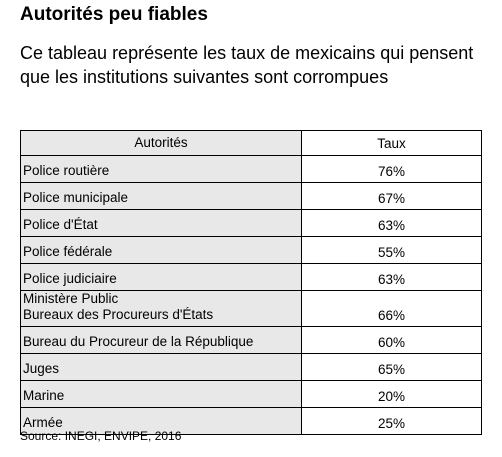 The width and height of the screenshot is (502, 457). Describe the element at coordinates (391, 394) in the screenshot. I see `rate-cell: 20%` at that location.